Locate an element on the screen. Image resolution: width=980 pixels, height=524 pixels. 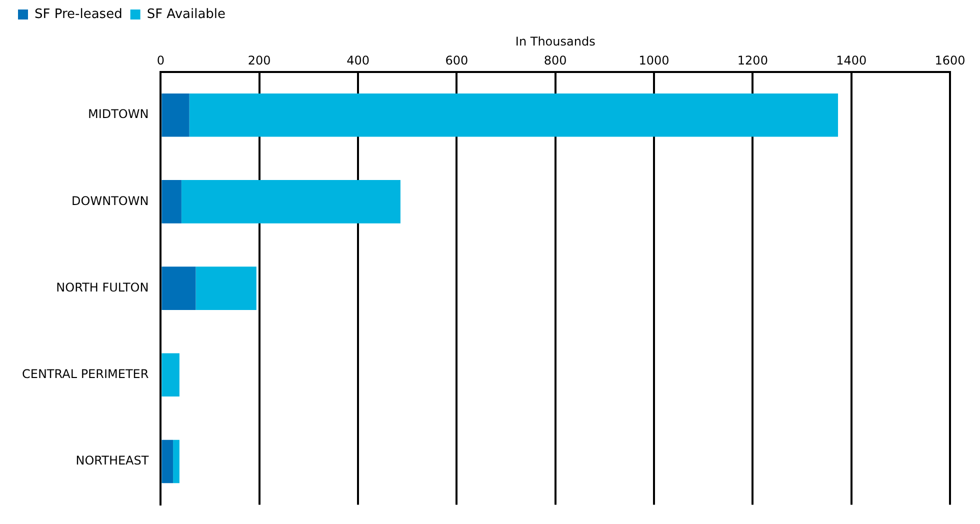
x-tick-label: 0 is located at coordinates (160, 61).